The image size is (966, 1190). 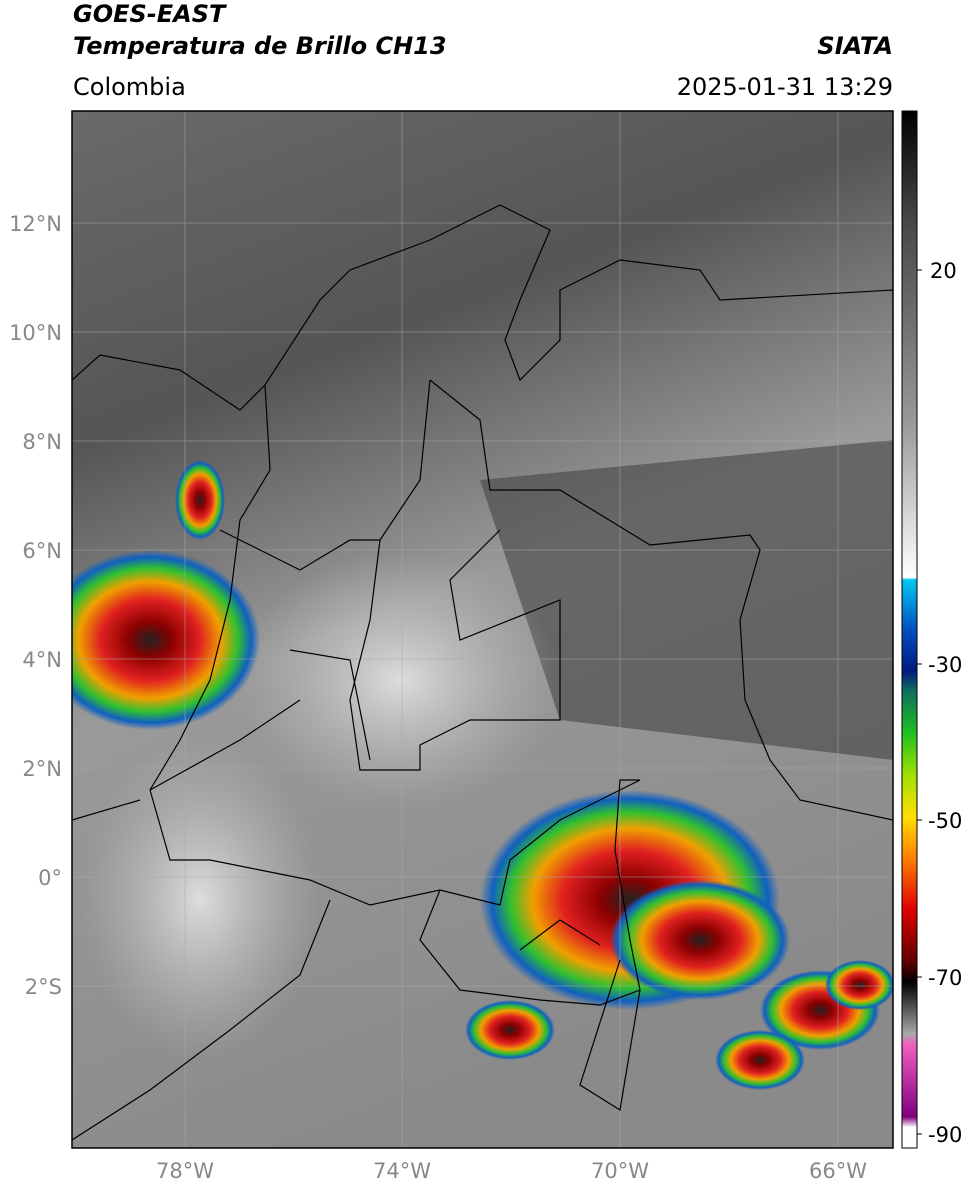 I want to click on lon-tick: 70°W, so click(x=620, y=1171).